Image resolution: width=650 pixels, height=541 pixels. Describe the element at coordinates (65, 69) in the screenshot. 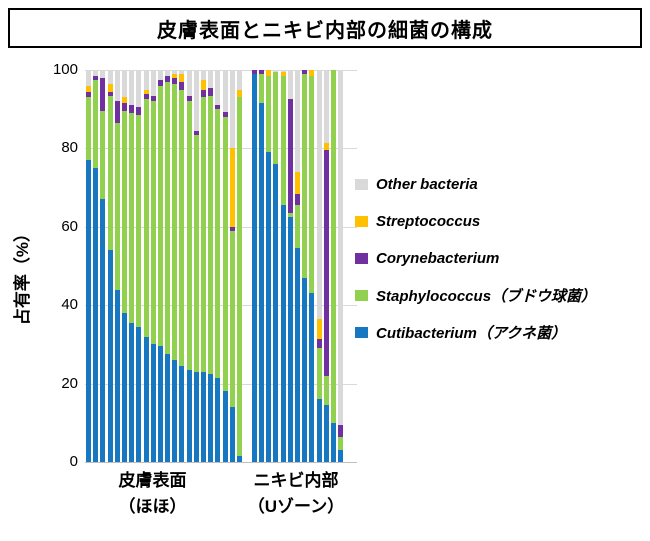

I see `y-tick-100: 100` at that location.